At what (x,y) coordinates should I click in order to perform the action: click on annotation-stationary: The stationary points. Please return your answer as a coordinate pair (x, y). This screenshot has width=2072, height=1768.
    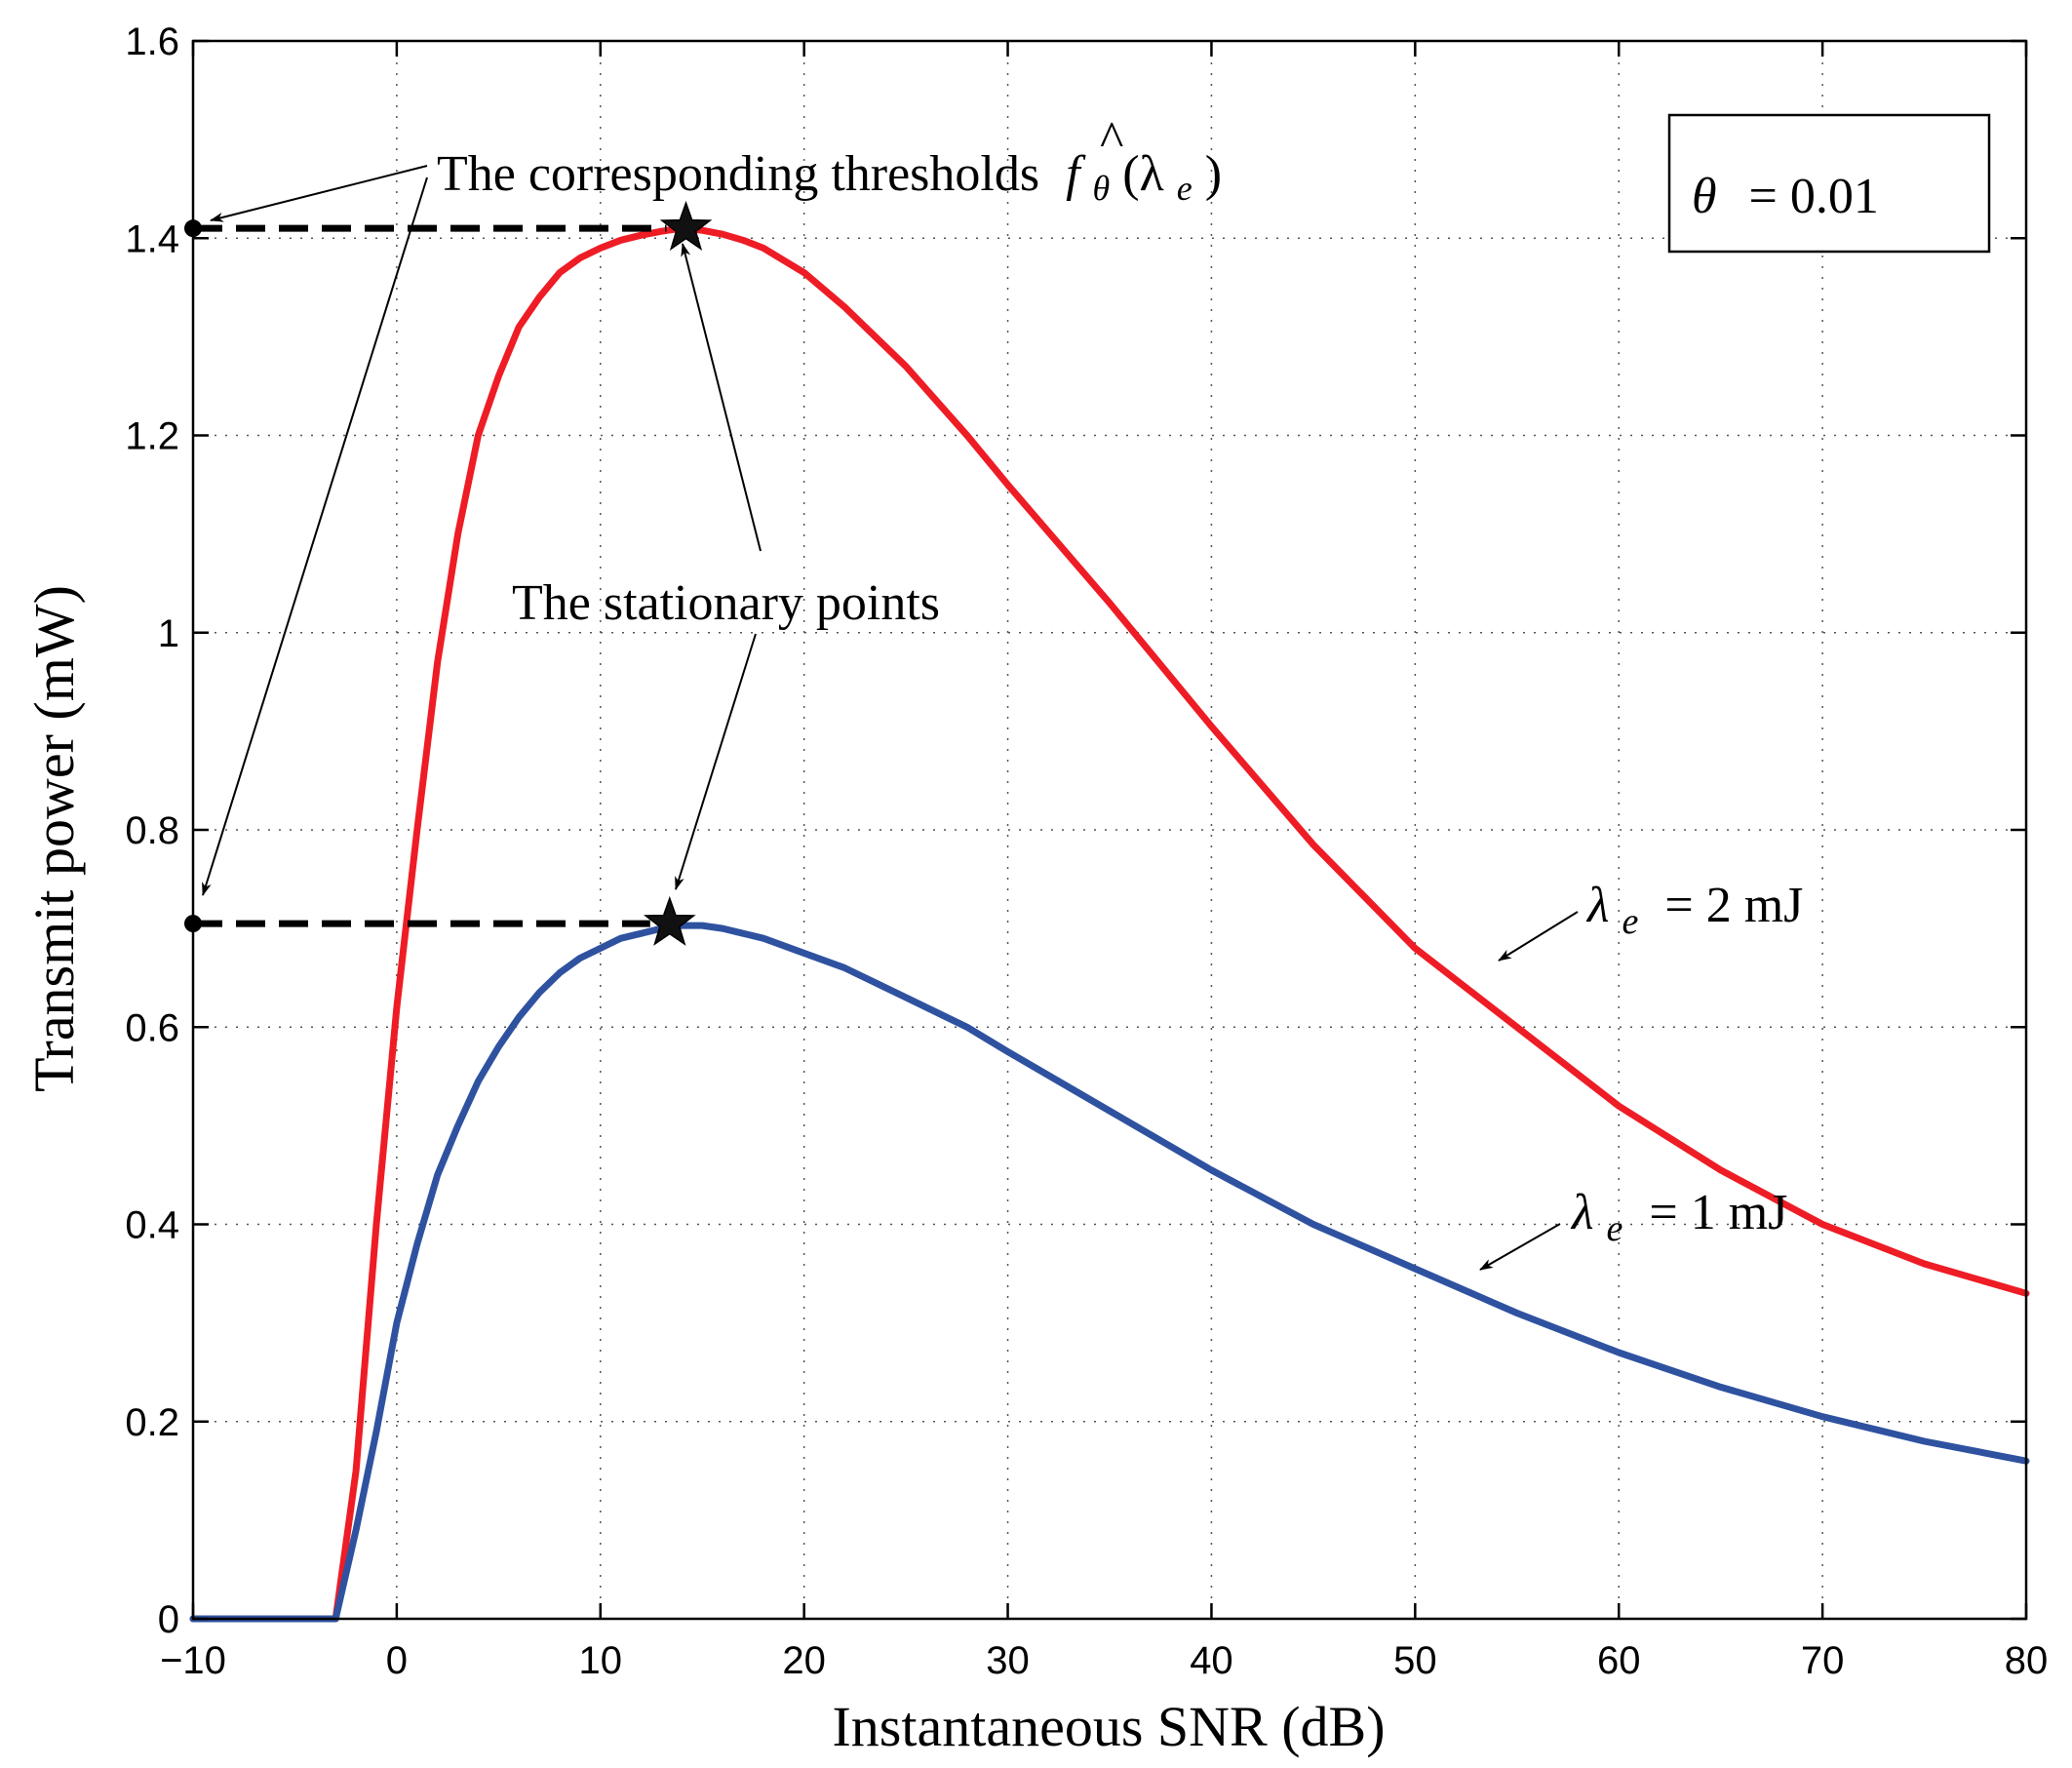
    Looking at the image, I should click on (726, 566).